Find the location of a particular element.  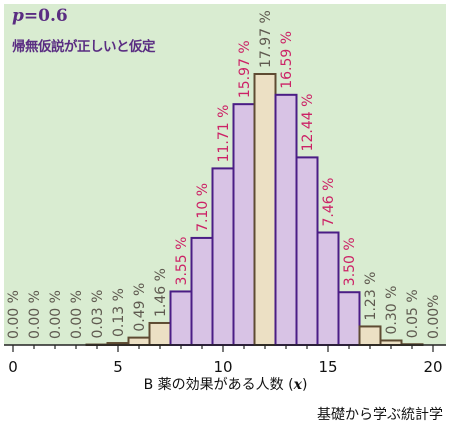

value-label-x-20: 0.00% is located at coordinates (434, 317).